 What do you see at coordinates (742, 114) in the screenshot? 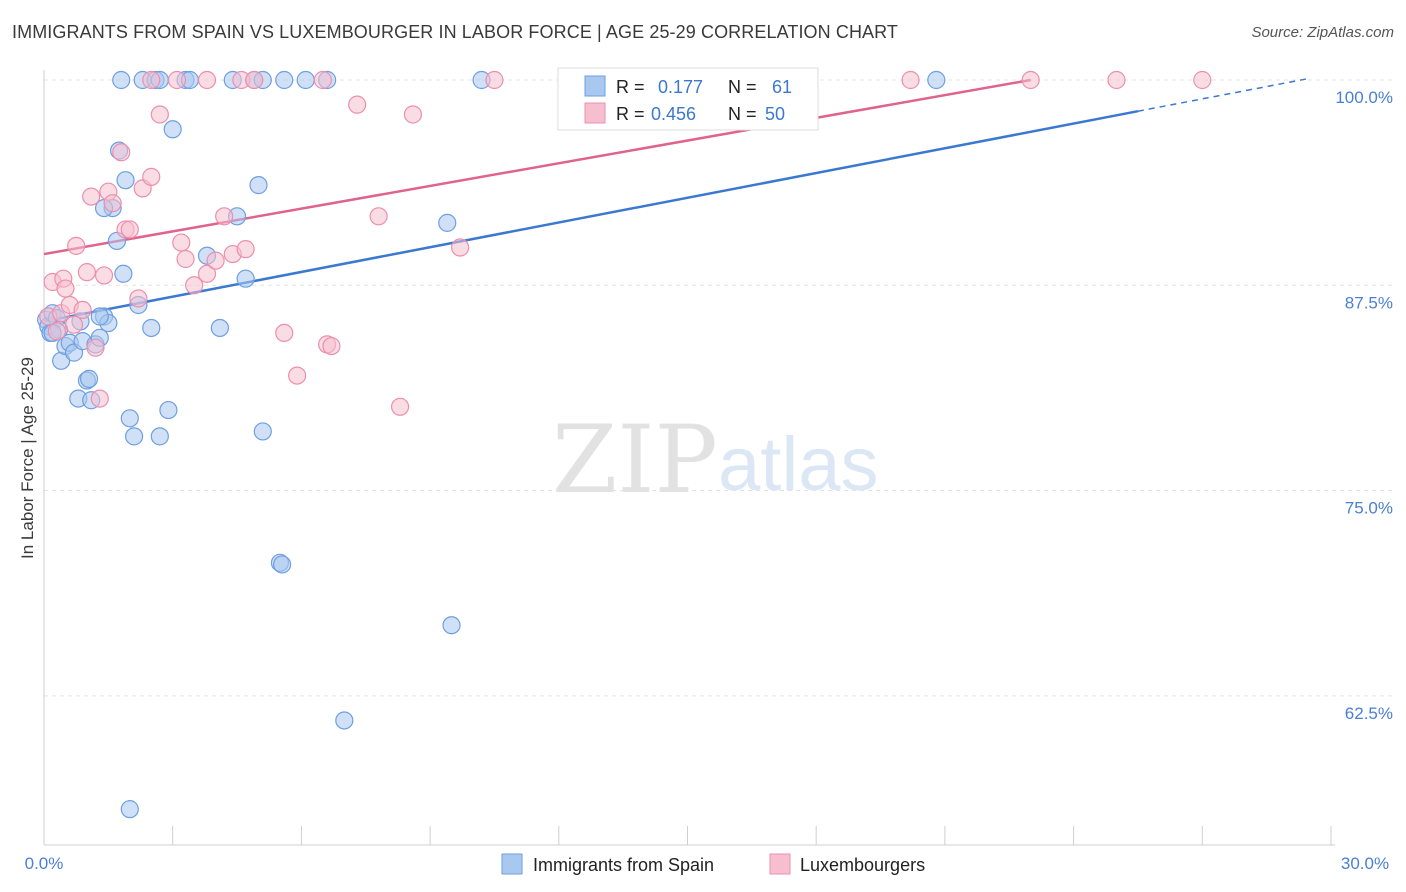
I see `legend-n-label-2: N =` at bounding box center [742, 114].